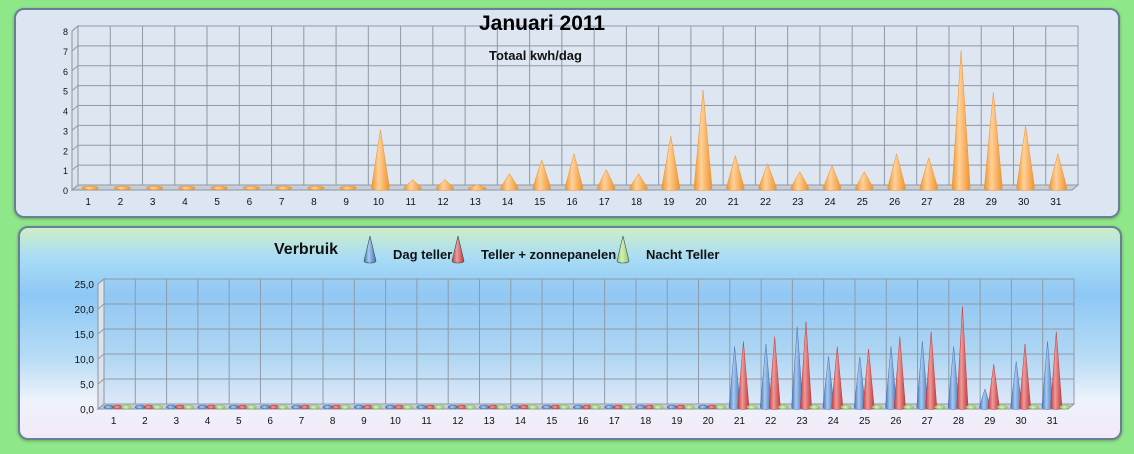 This screenshot has width=1134, height=454. What do you see at coordinates (927, 202) in the screenshot?
I see `x-tick-label: 27` at bounding box center [927, 202].